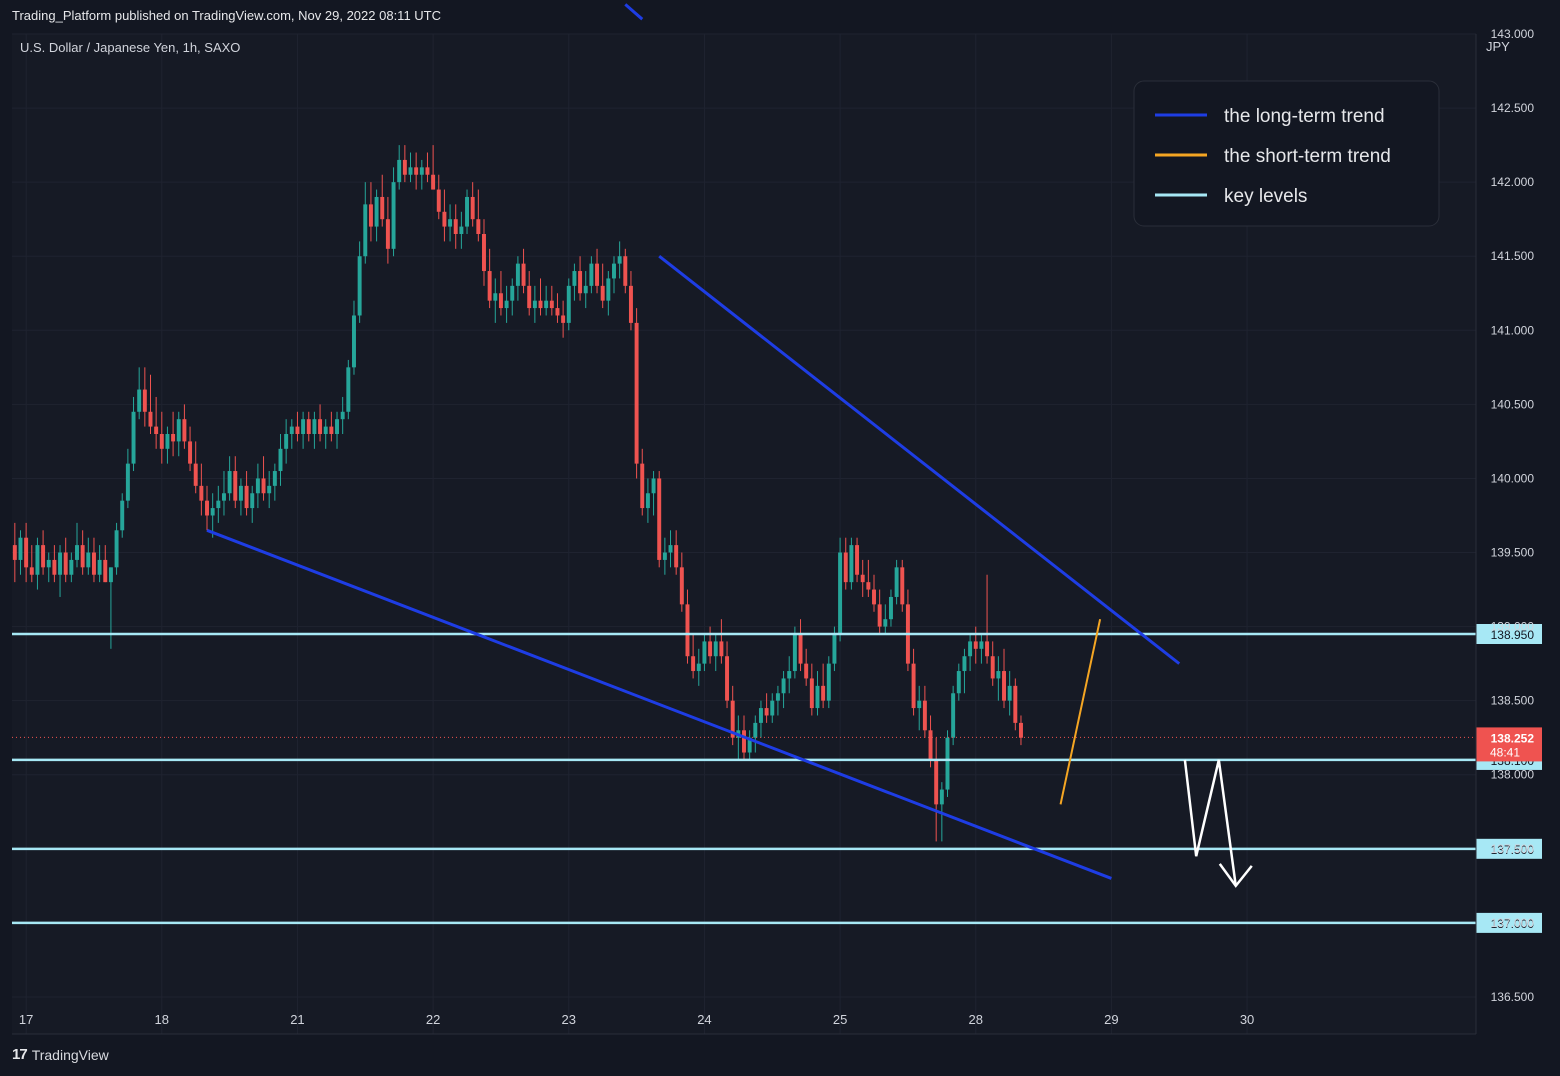 Image resolution: width=1560 pixels, height=1076 pixels. I want to click on projection-arrowhead, so click(1235, 875).